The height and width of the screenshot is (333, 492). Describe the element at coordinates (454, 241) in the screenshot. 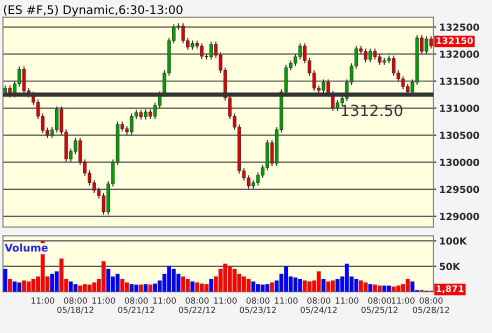

I see `y-tick-label: 100K` at that location.